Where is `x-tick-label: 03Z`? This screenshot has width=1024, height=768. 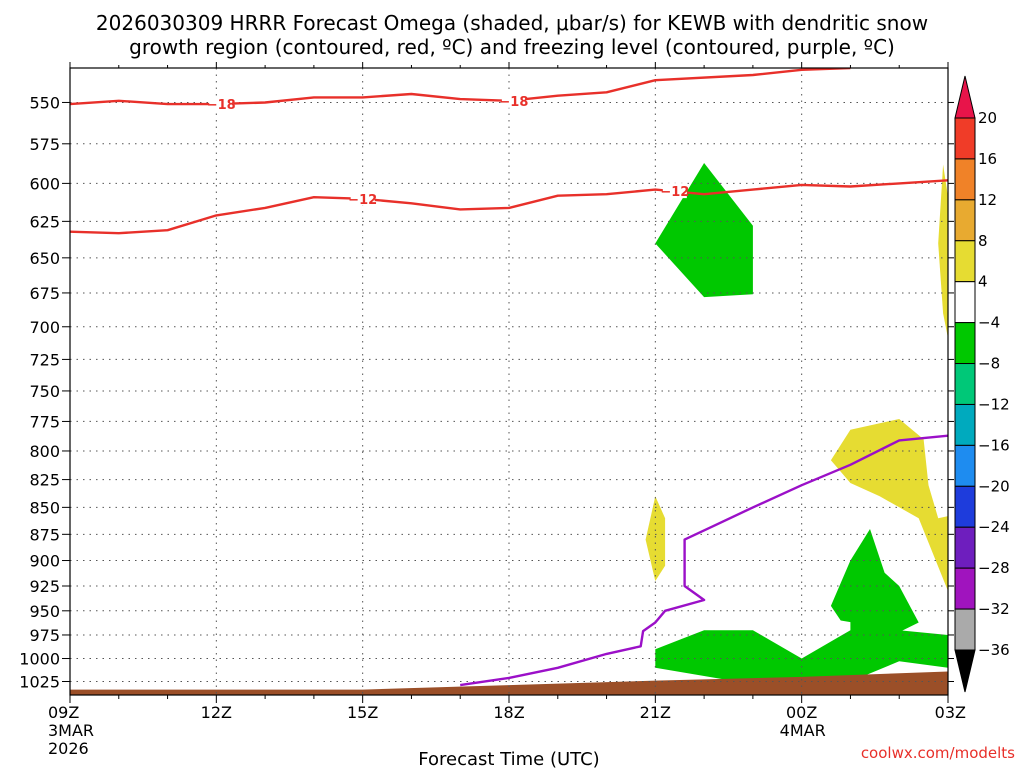
x-tick-label: 03Z is located at coordinates (950, 712).